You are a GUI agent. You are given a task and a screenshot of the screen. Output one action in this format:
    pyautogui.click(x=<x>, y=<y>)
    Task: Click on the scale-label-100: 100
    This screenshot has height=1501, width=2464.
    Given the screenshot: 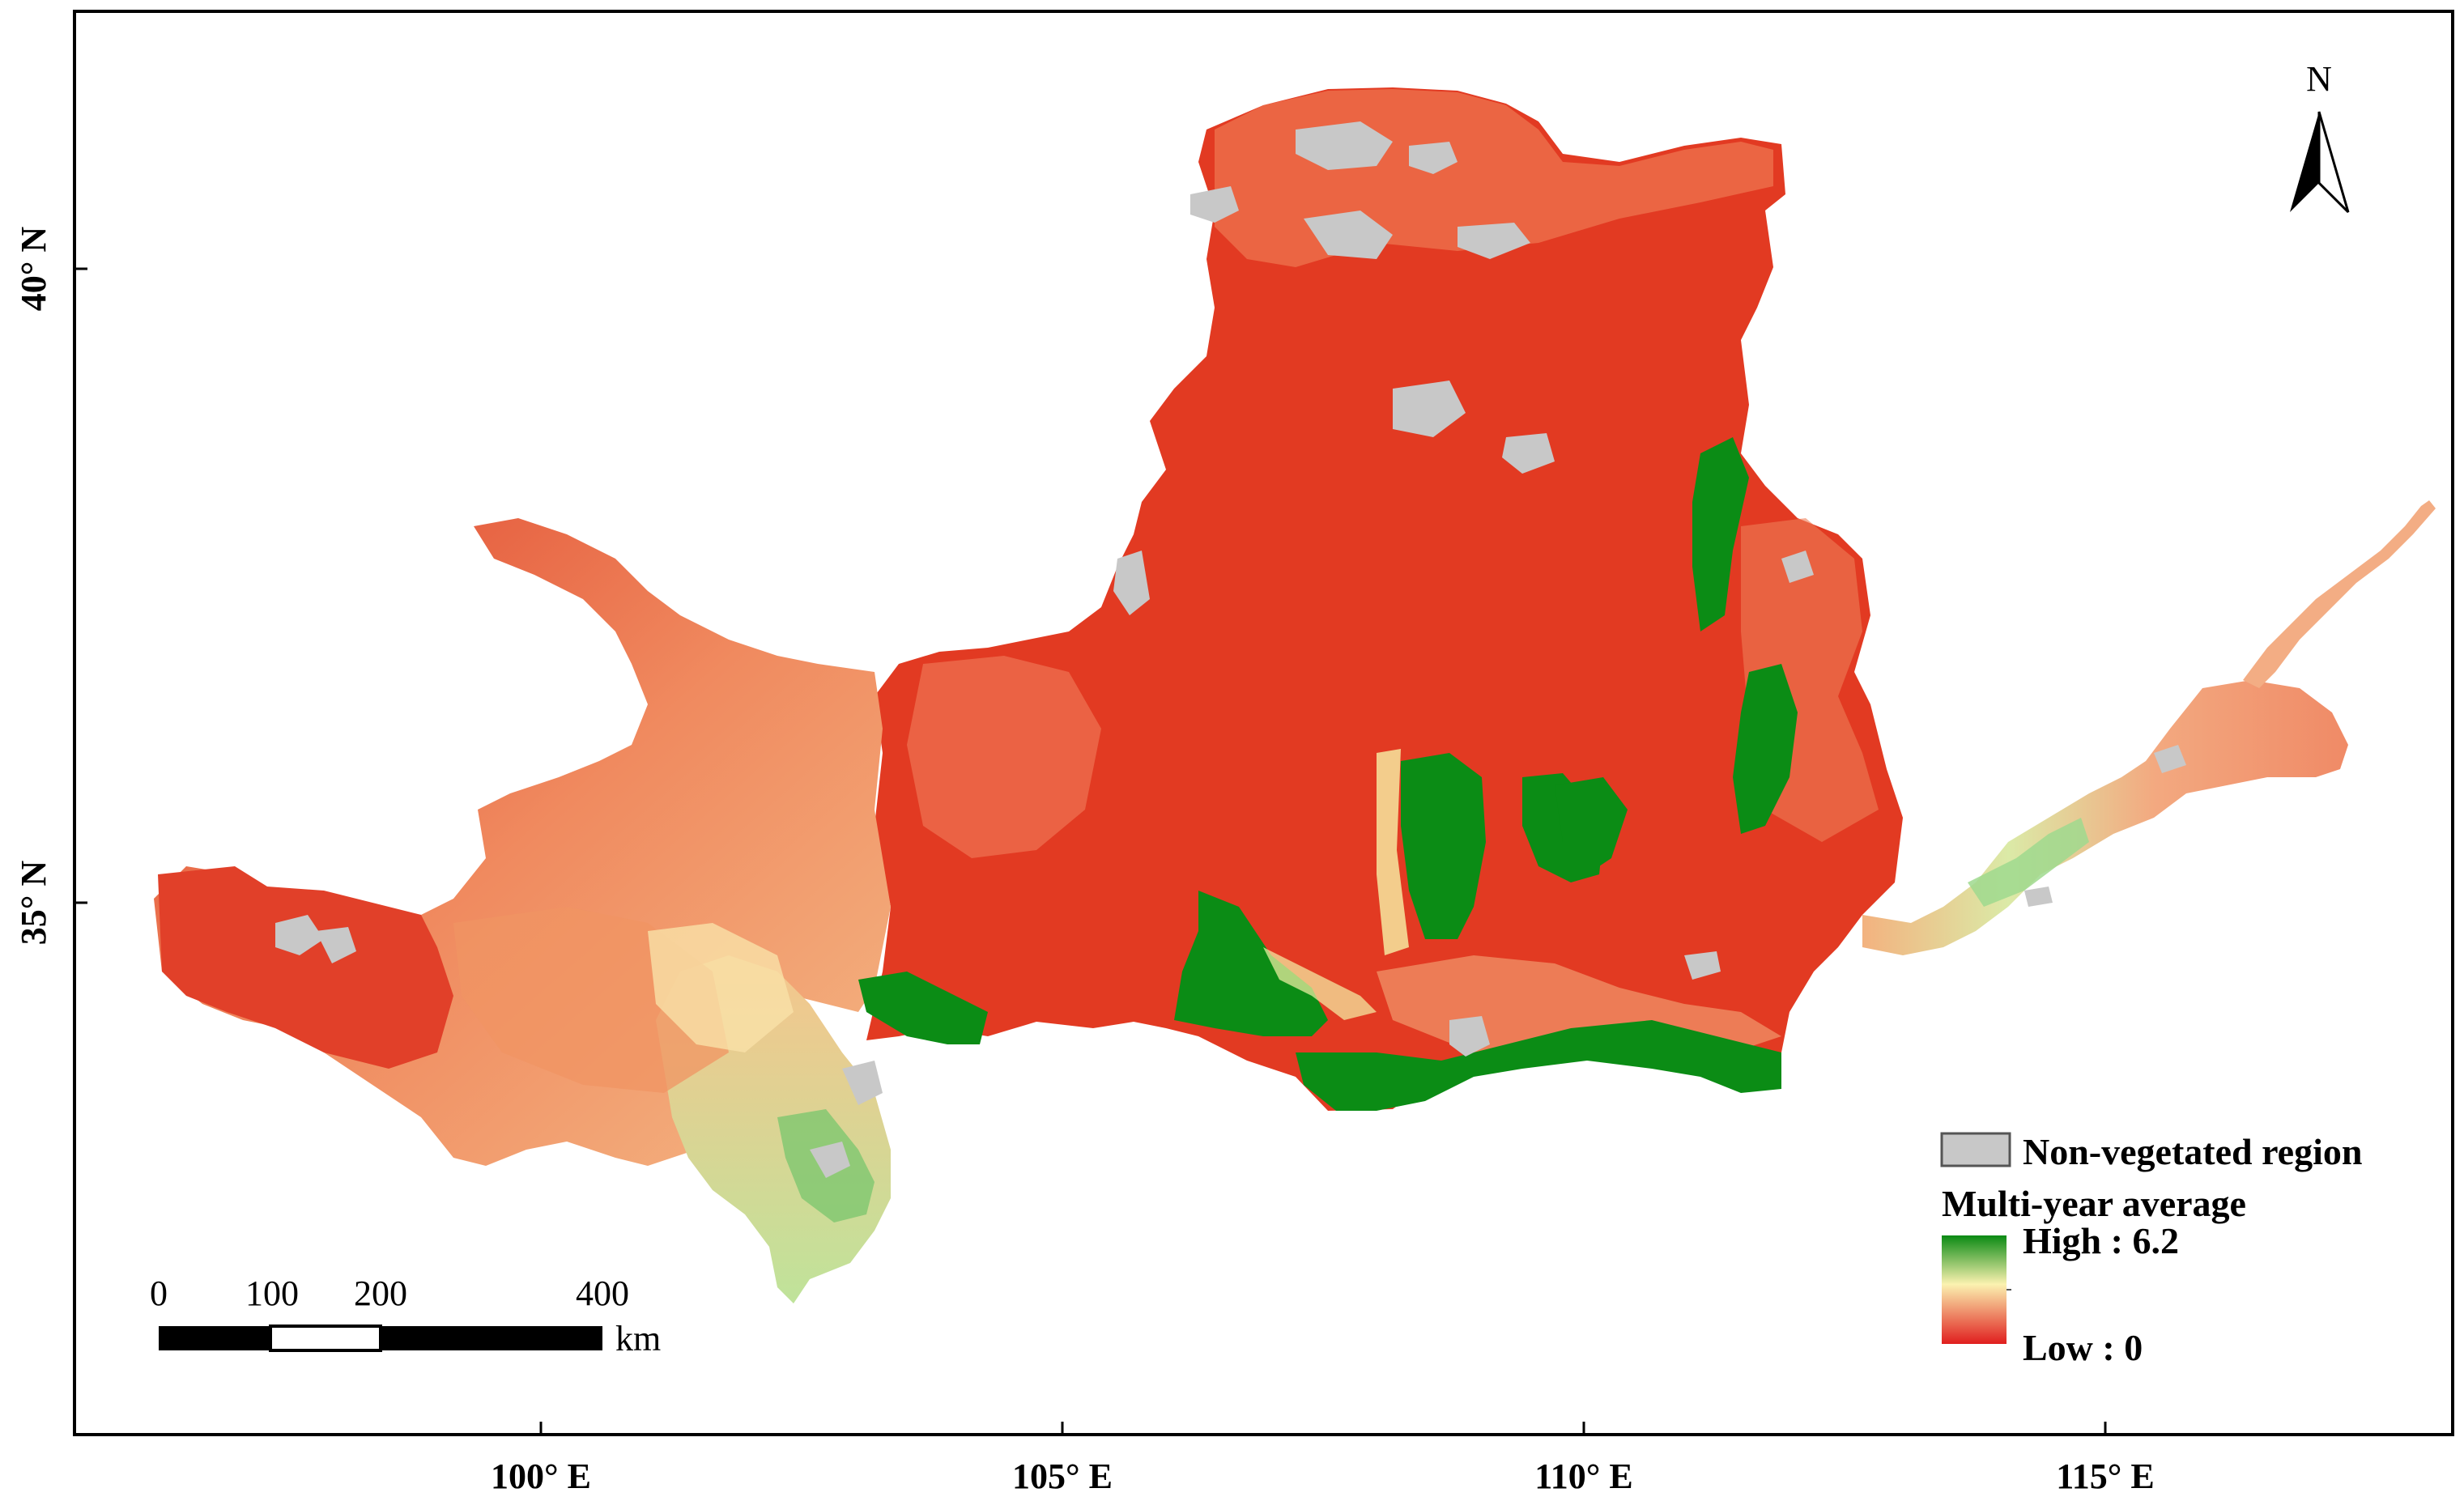 What is the action you would take?
    pyautogui.click(x=272, y=1293)
    